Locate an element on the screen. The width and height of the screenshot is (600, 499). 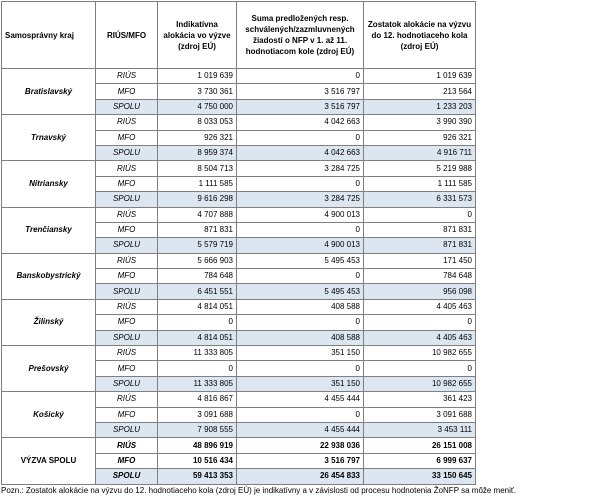
value-cell: 8 033 053 is located at coordinates (197, 122).